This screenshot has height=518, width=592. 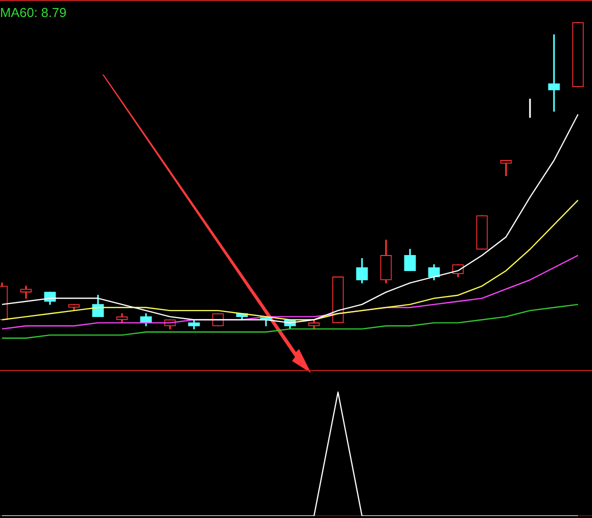 I want to click on text: MA60: 8.79, so click(x=33, y=12).